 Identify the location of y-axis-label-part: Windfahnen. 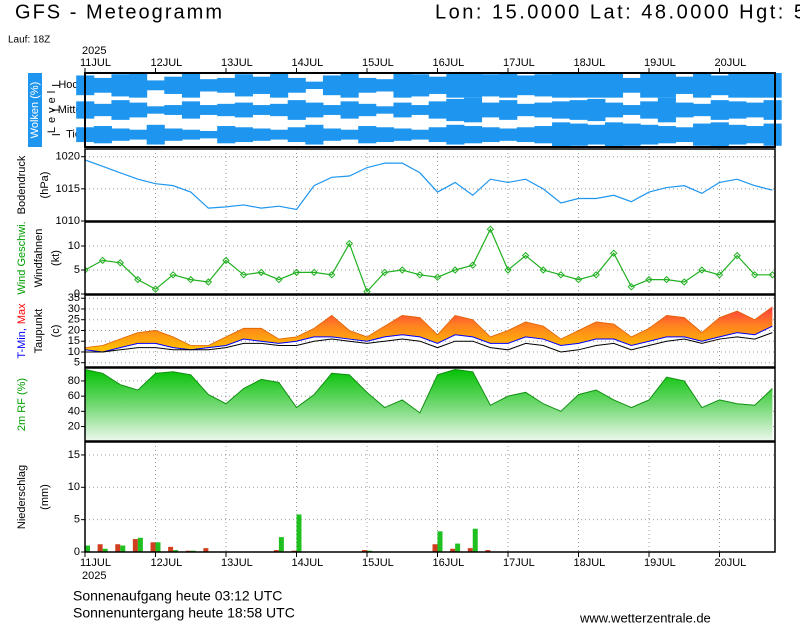
(39, 258).